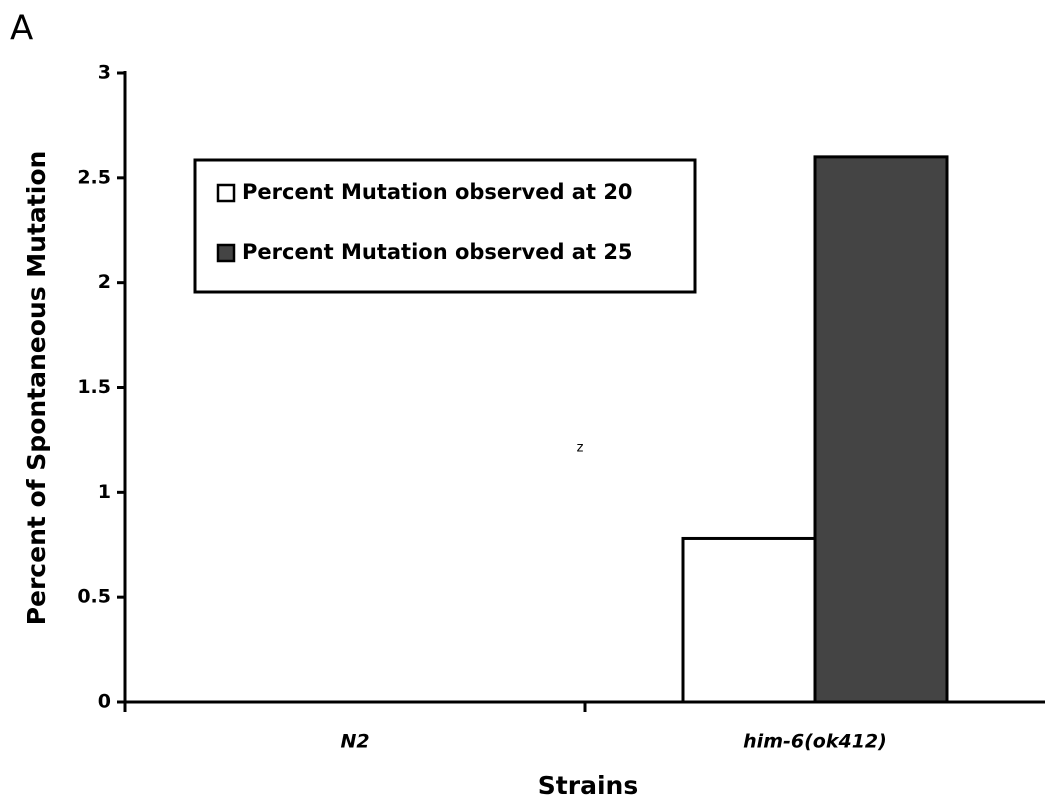  What do you see at coordinates (437, 192) in the screenshot?
I see `legend-label: Percent Mutation observed at 20` at bounding box center [437, 192].